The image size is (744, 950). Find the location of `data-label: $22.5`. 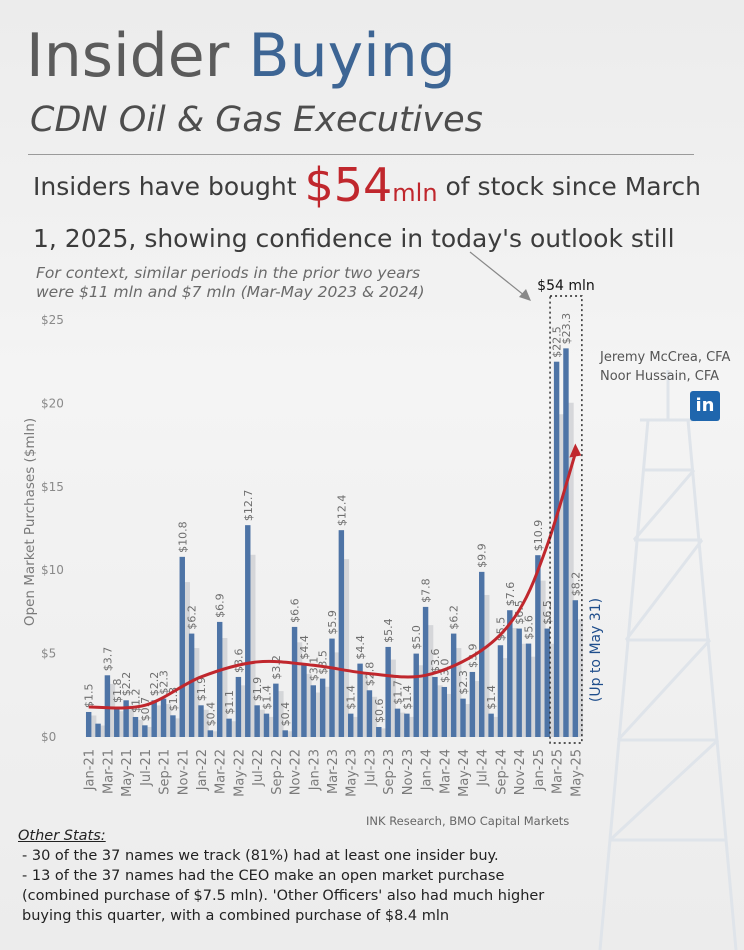

data-label: $22.5 is located at coordinates (557, 342).